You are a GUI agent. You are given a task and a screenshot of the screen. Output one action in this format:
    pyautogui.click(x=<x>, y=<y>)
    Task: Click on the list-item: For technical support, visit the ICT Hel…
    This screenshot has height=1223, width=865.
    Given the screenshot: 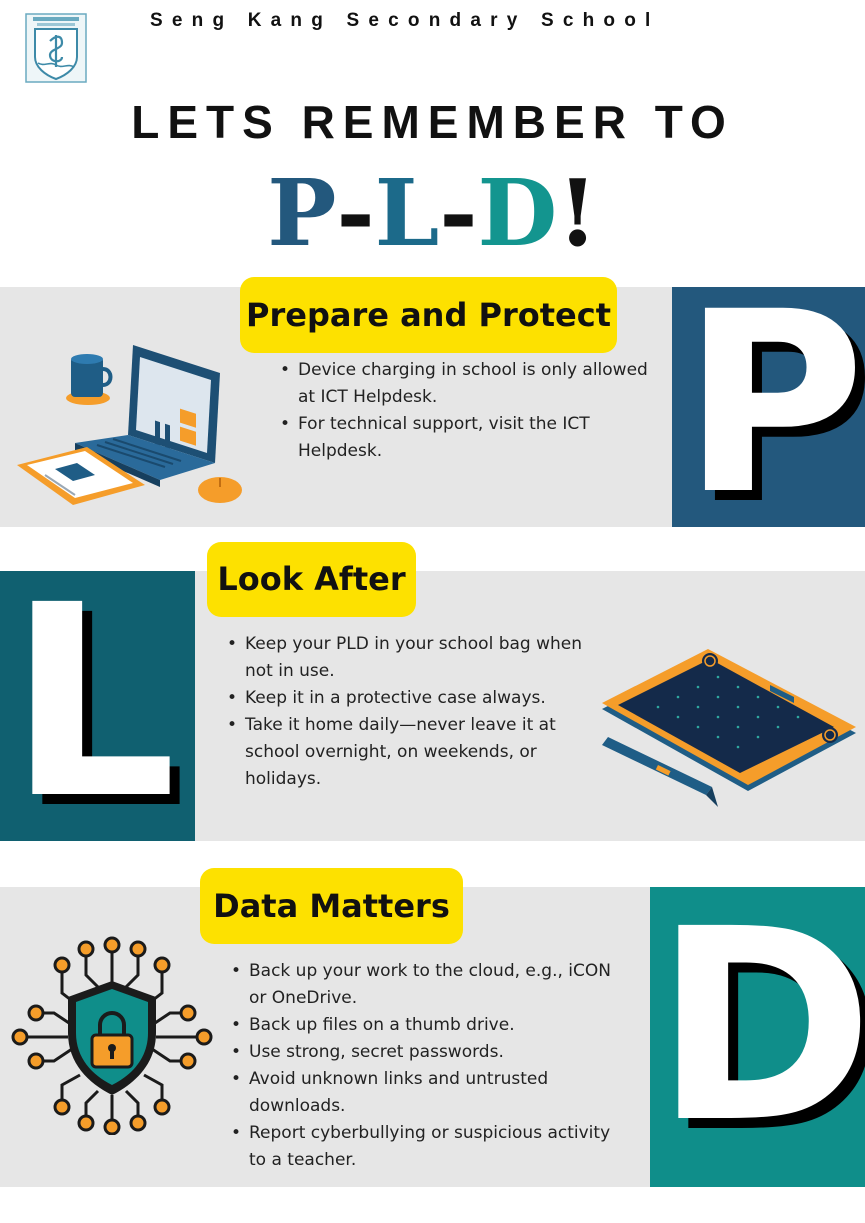 What is the action you would take?
    pyautogui.click(x=468, y=438)
    